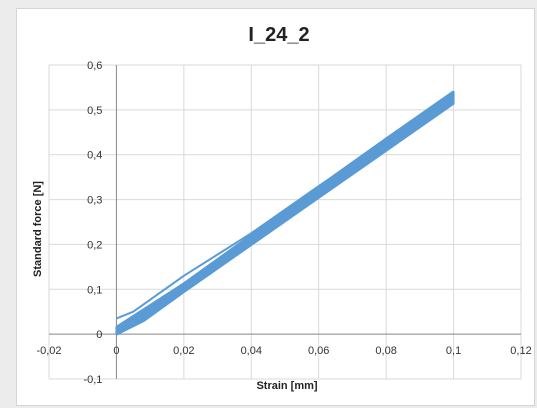 The width and height of the screenshot is (537, 408). What do you see at coordinates (94, 111) in the screenshot?
I see `y-tick-label: 0,5` at bounding box center [94, 111].